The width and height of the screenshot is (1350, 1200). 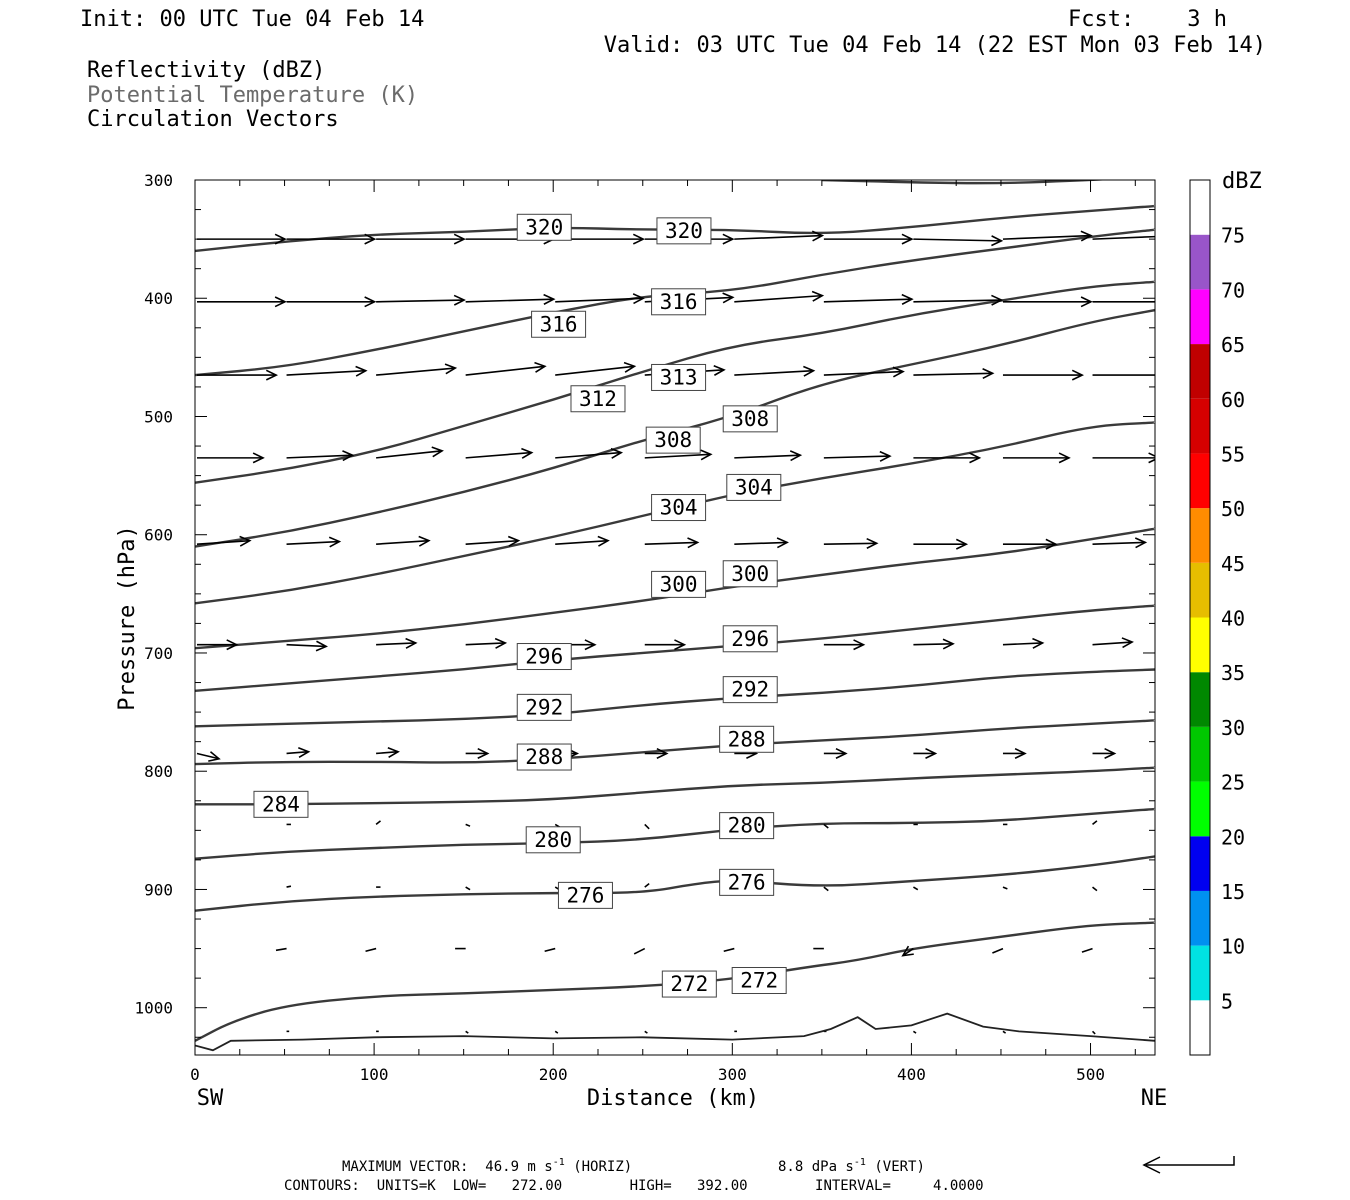 I want to click on svg-text: 292, so click(x=750, y=690).